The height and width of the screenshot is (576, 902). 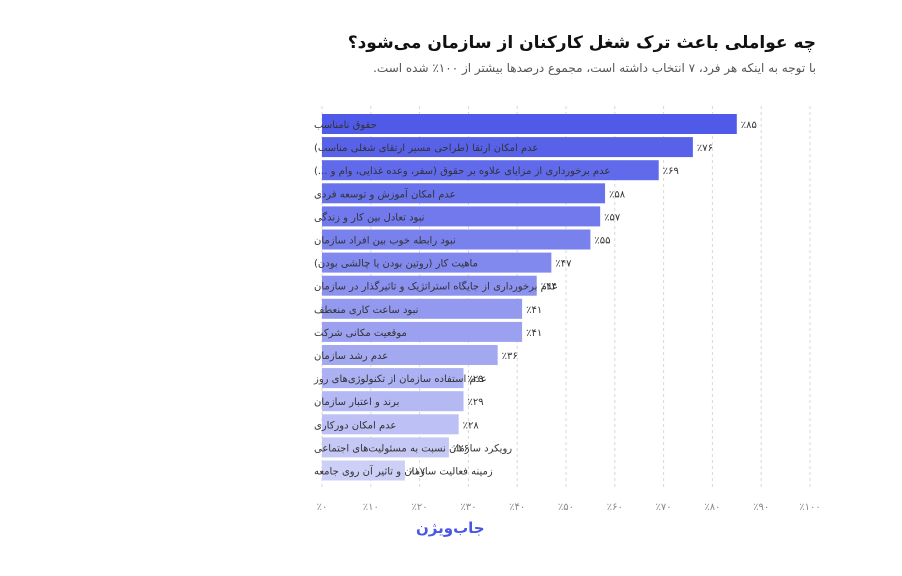 What do you see at coordinates (345, 125) in the screenshot?
I see `category-label: حقوق نامناسب` at bounding box center [345, 125].